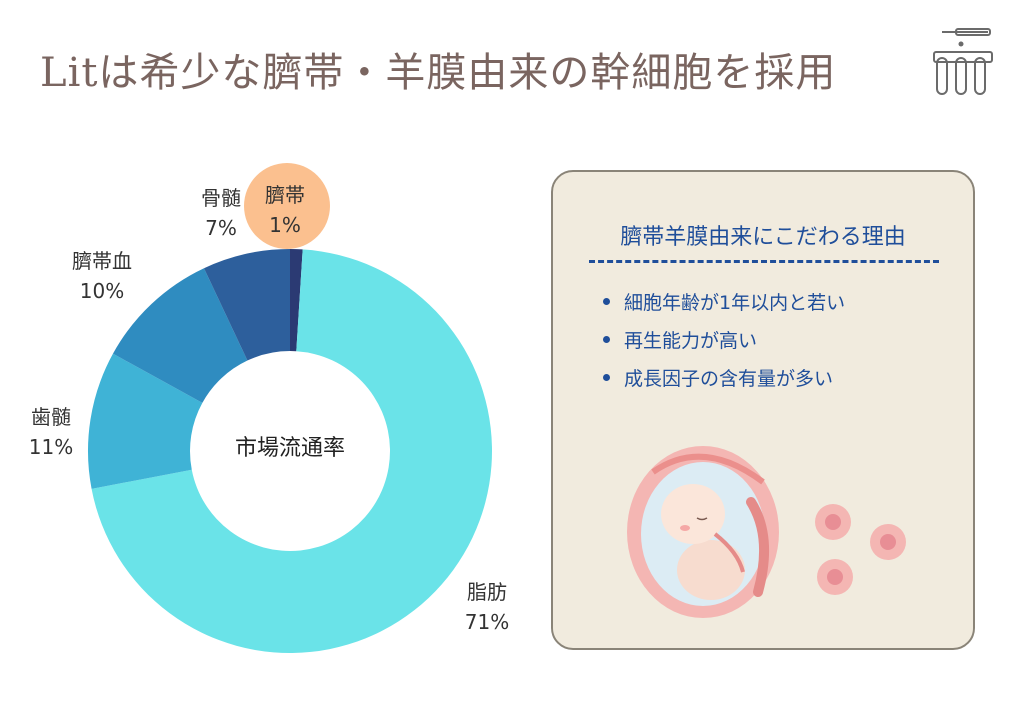 This screenshot has width=1024, height=724. I want to click on label-adipose: 脂肪 71%, so click(487, 607).